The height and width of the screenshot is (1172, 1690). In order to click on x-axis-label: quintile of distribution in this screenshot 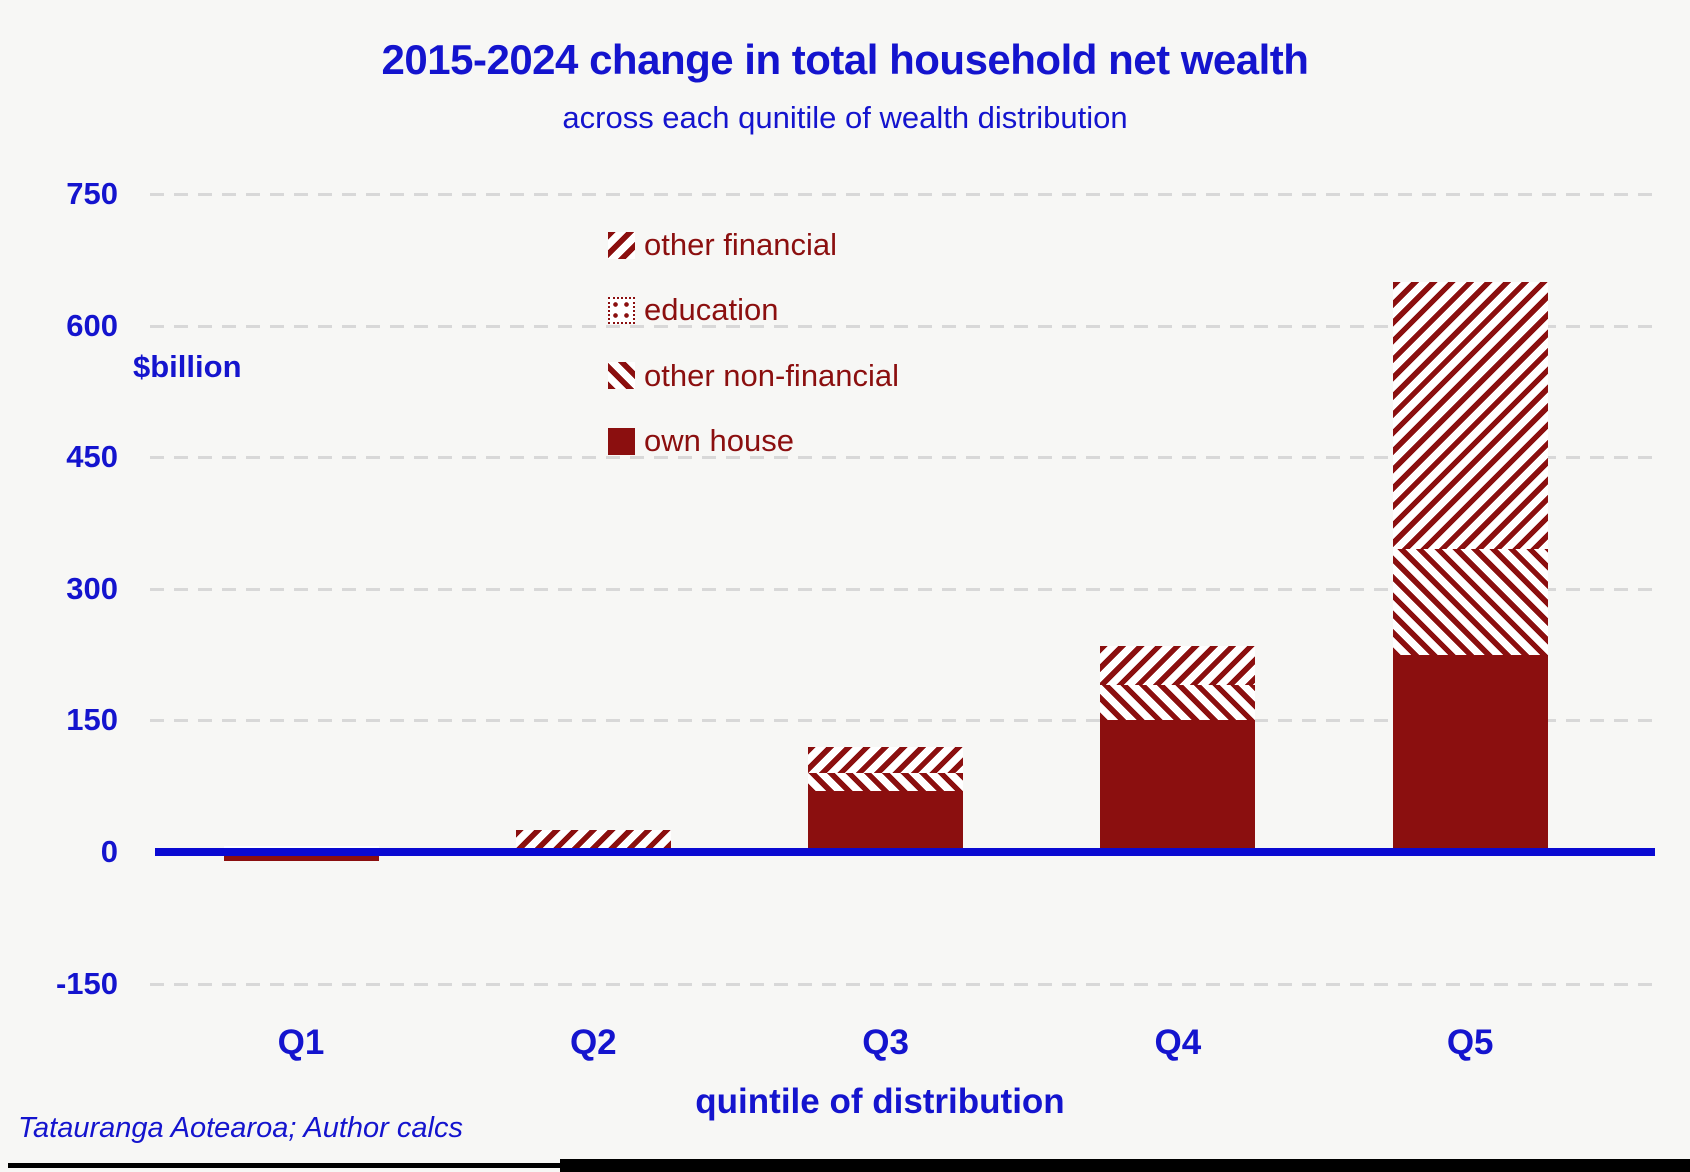, I will do `click(880, 1101)`.